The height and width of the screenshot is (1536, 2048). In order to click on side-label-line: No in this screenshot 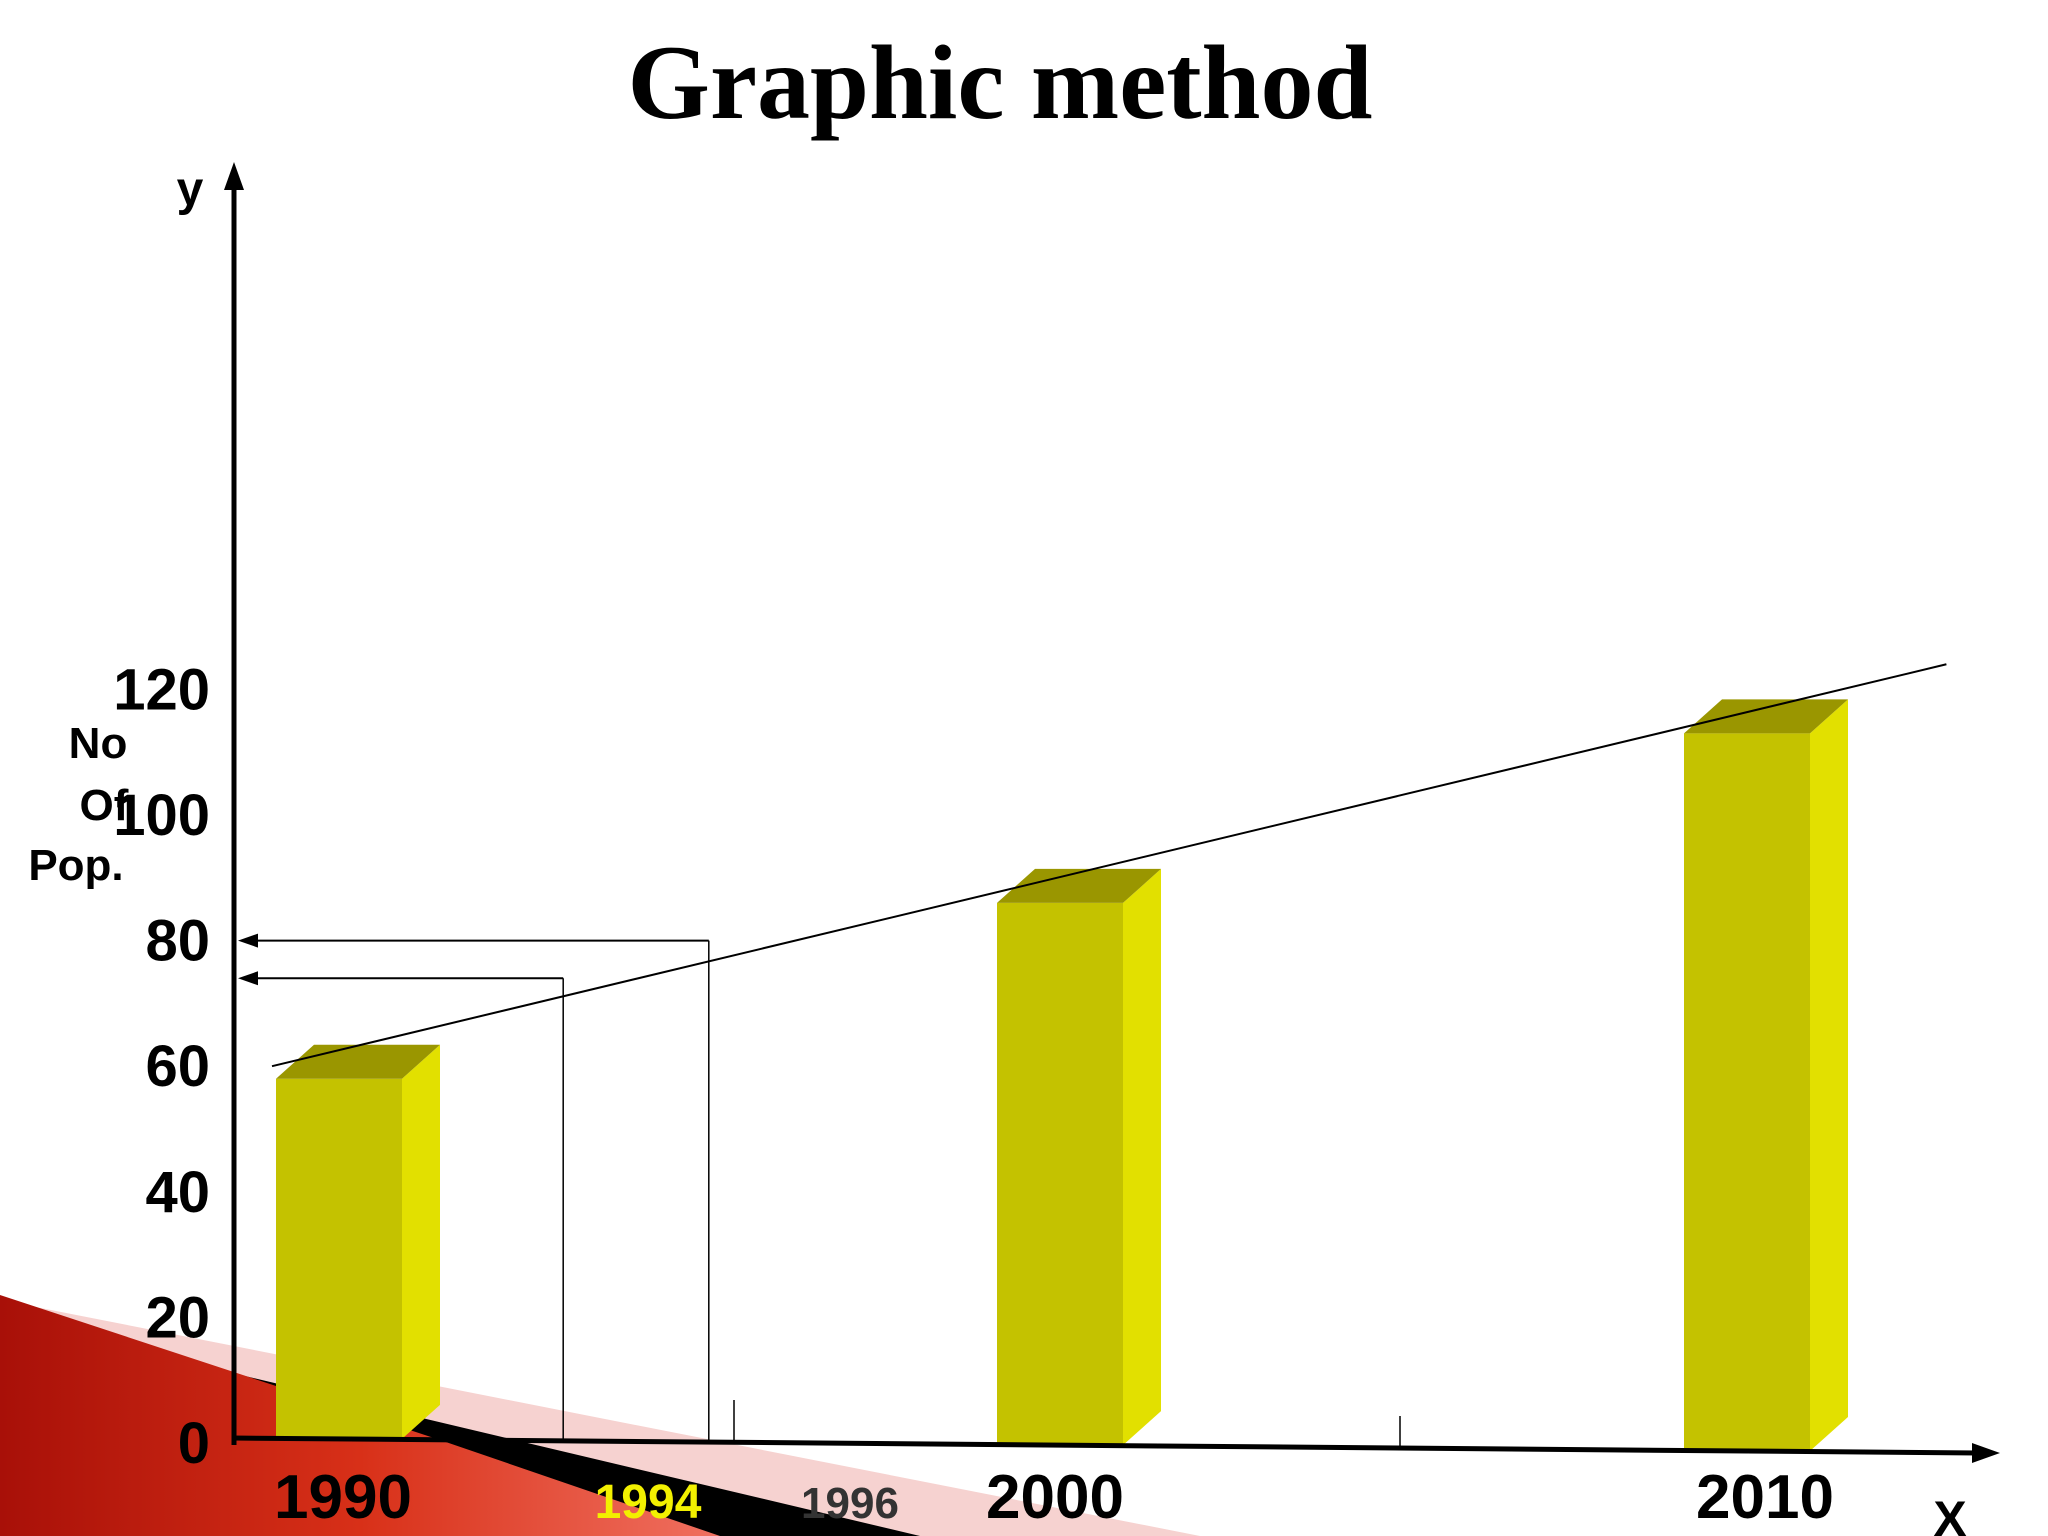, I will do `click(98, 743)`.